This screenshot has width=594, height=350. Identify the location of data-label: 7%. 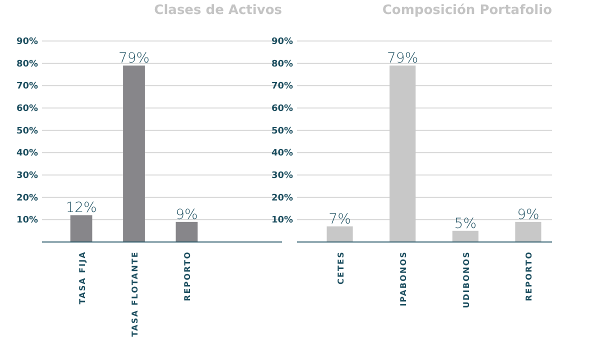
(339, 219).